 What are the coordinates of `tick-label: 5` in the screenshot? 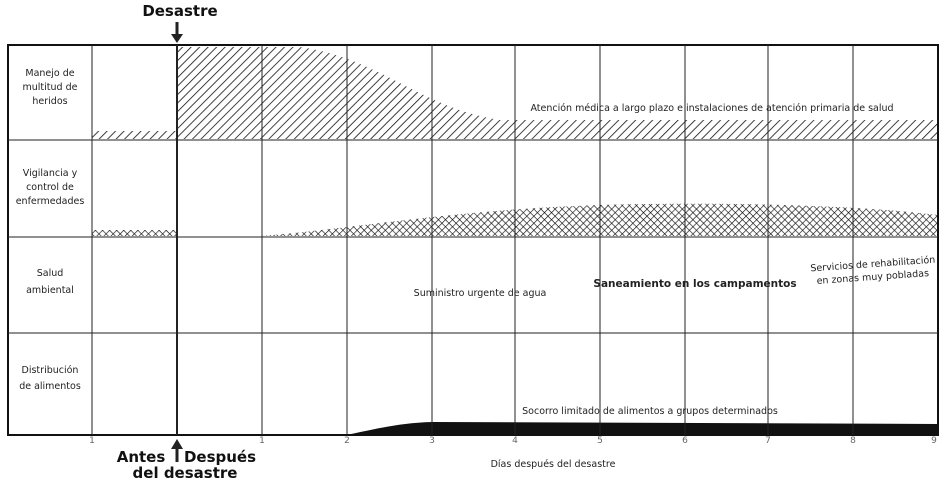 It's located at (600, 441).